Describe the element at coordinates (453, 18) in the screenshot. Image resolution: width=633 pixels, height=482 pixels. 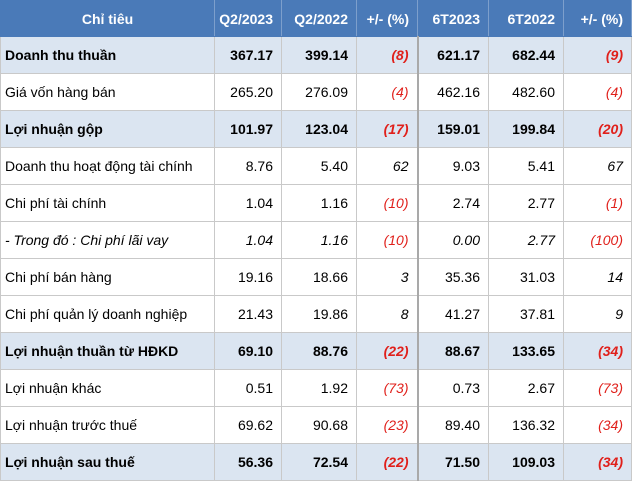
I see `header-6t2023: 6T2023` at that location.